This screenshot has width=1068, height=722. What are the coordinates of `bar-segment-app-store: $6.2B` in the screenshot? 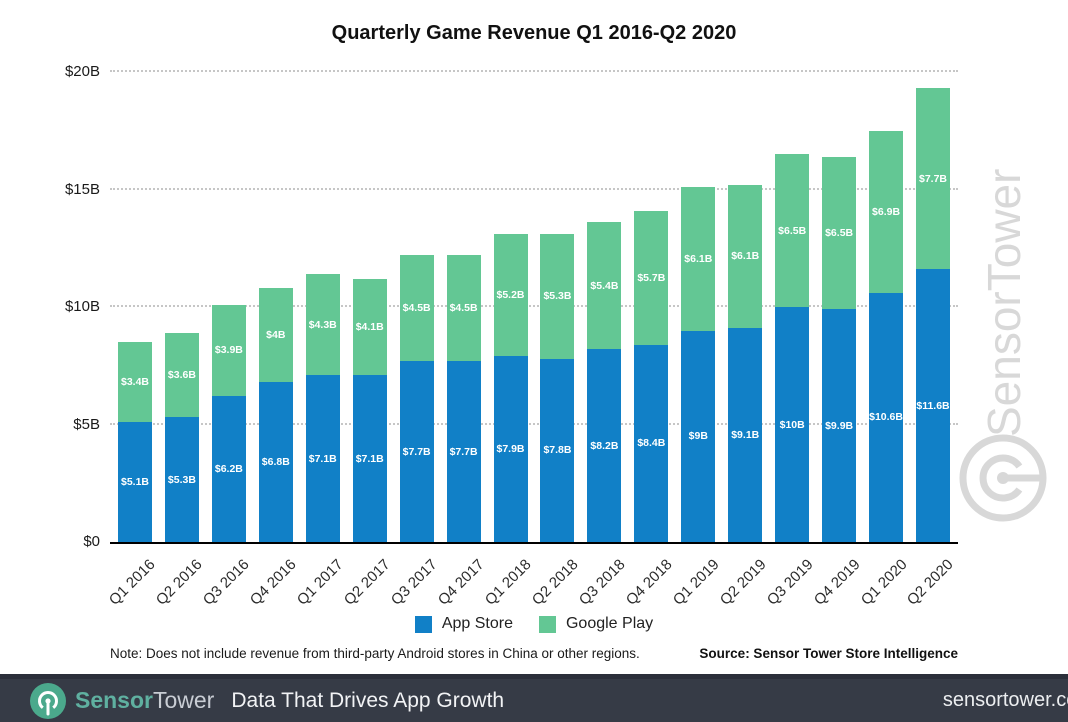 It's located at (228, 469).